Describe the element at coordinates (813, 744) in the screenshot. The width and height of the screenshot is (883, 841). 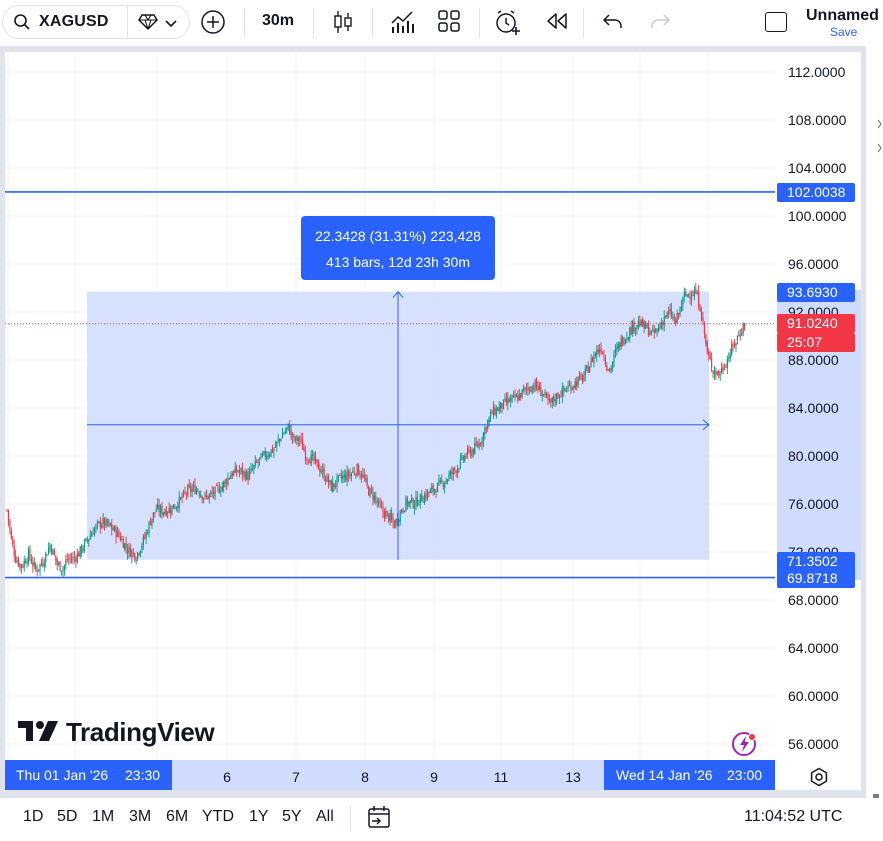
I see `price-tick-label: 56.0000` at that location.